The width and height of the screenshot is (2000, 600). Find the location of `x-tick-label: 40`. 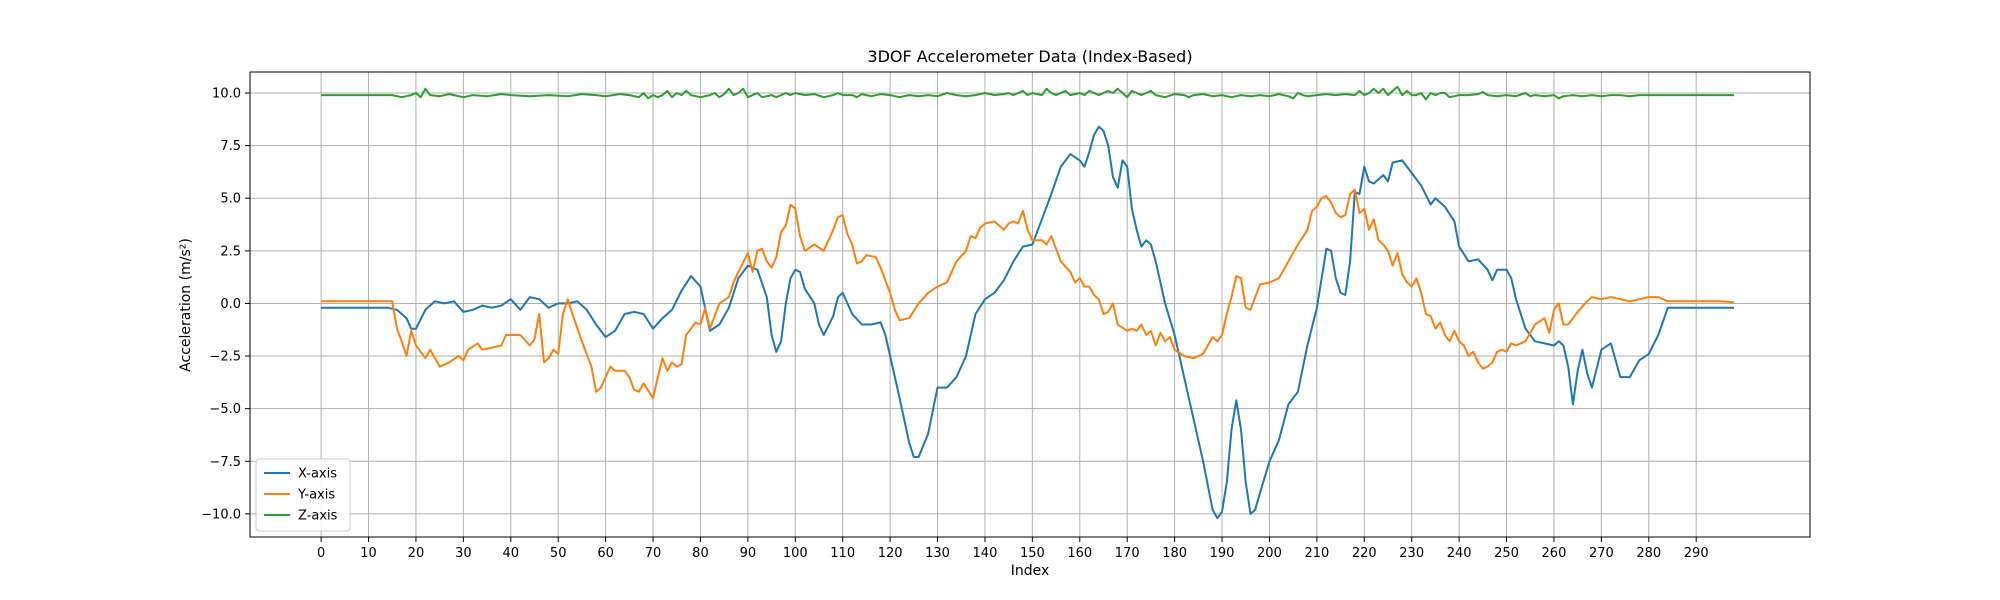

x-tick-label: 40 is located at coordinates (511, 553).